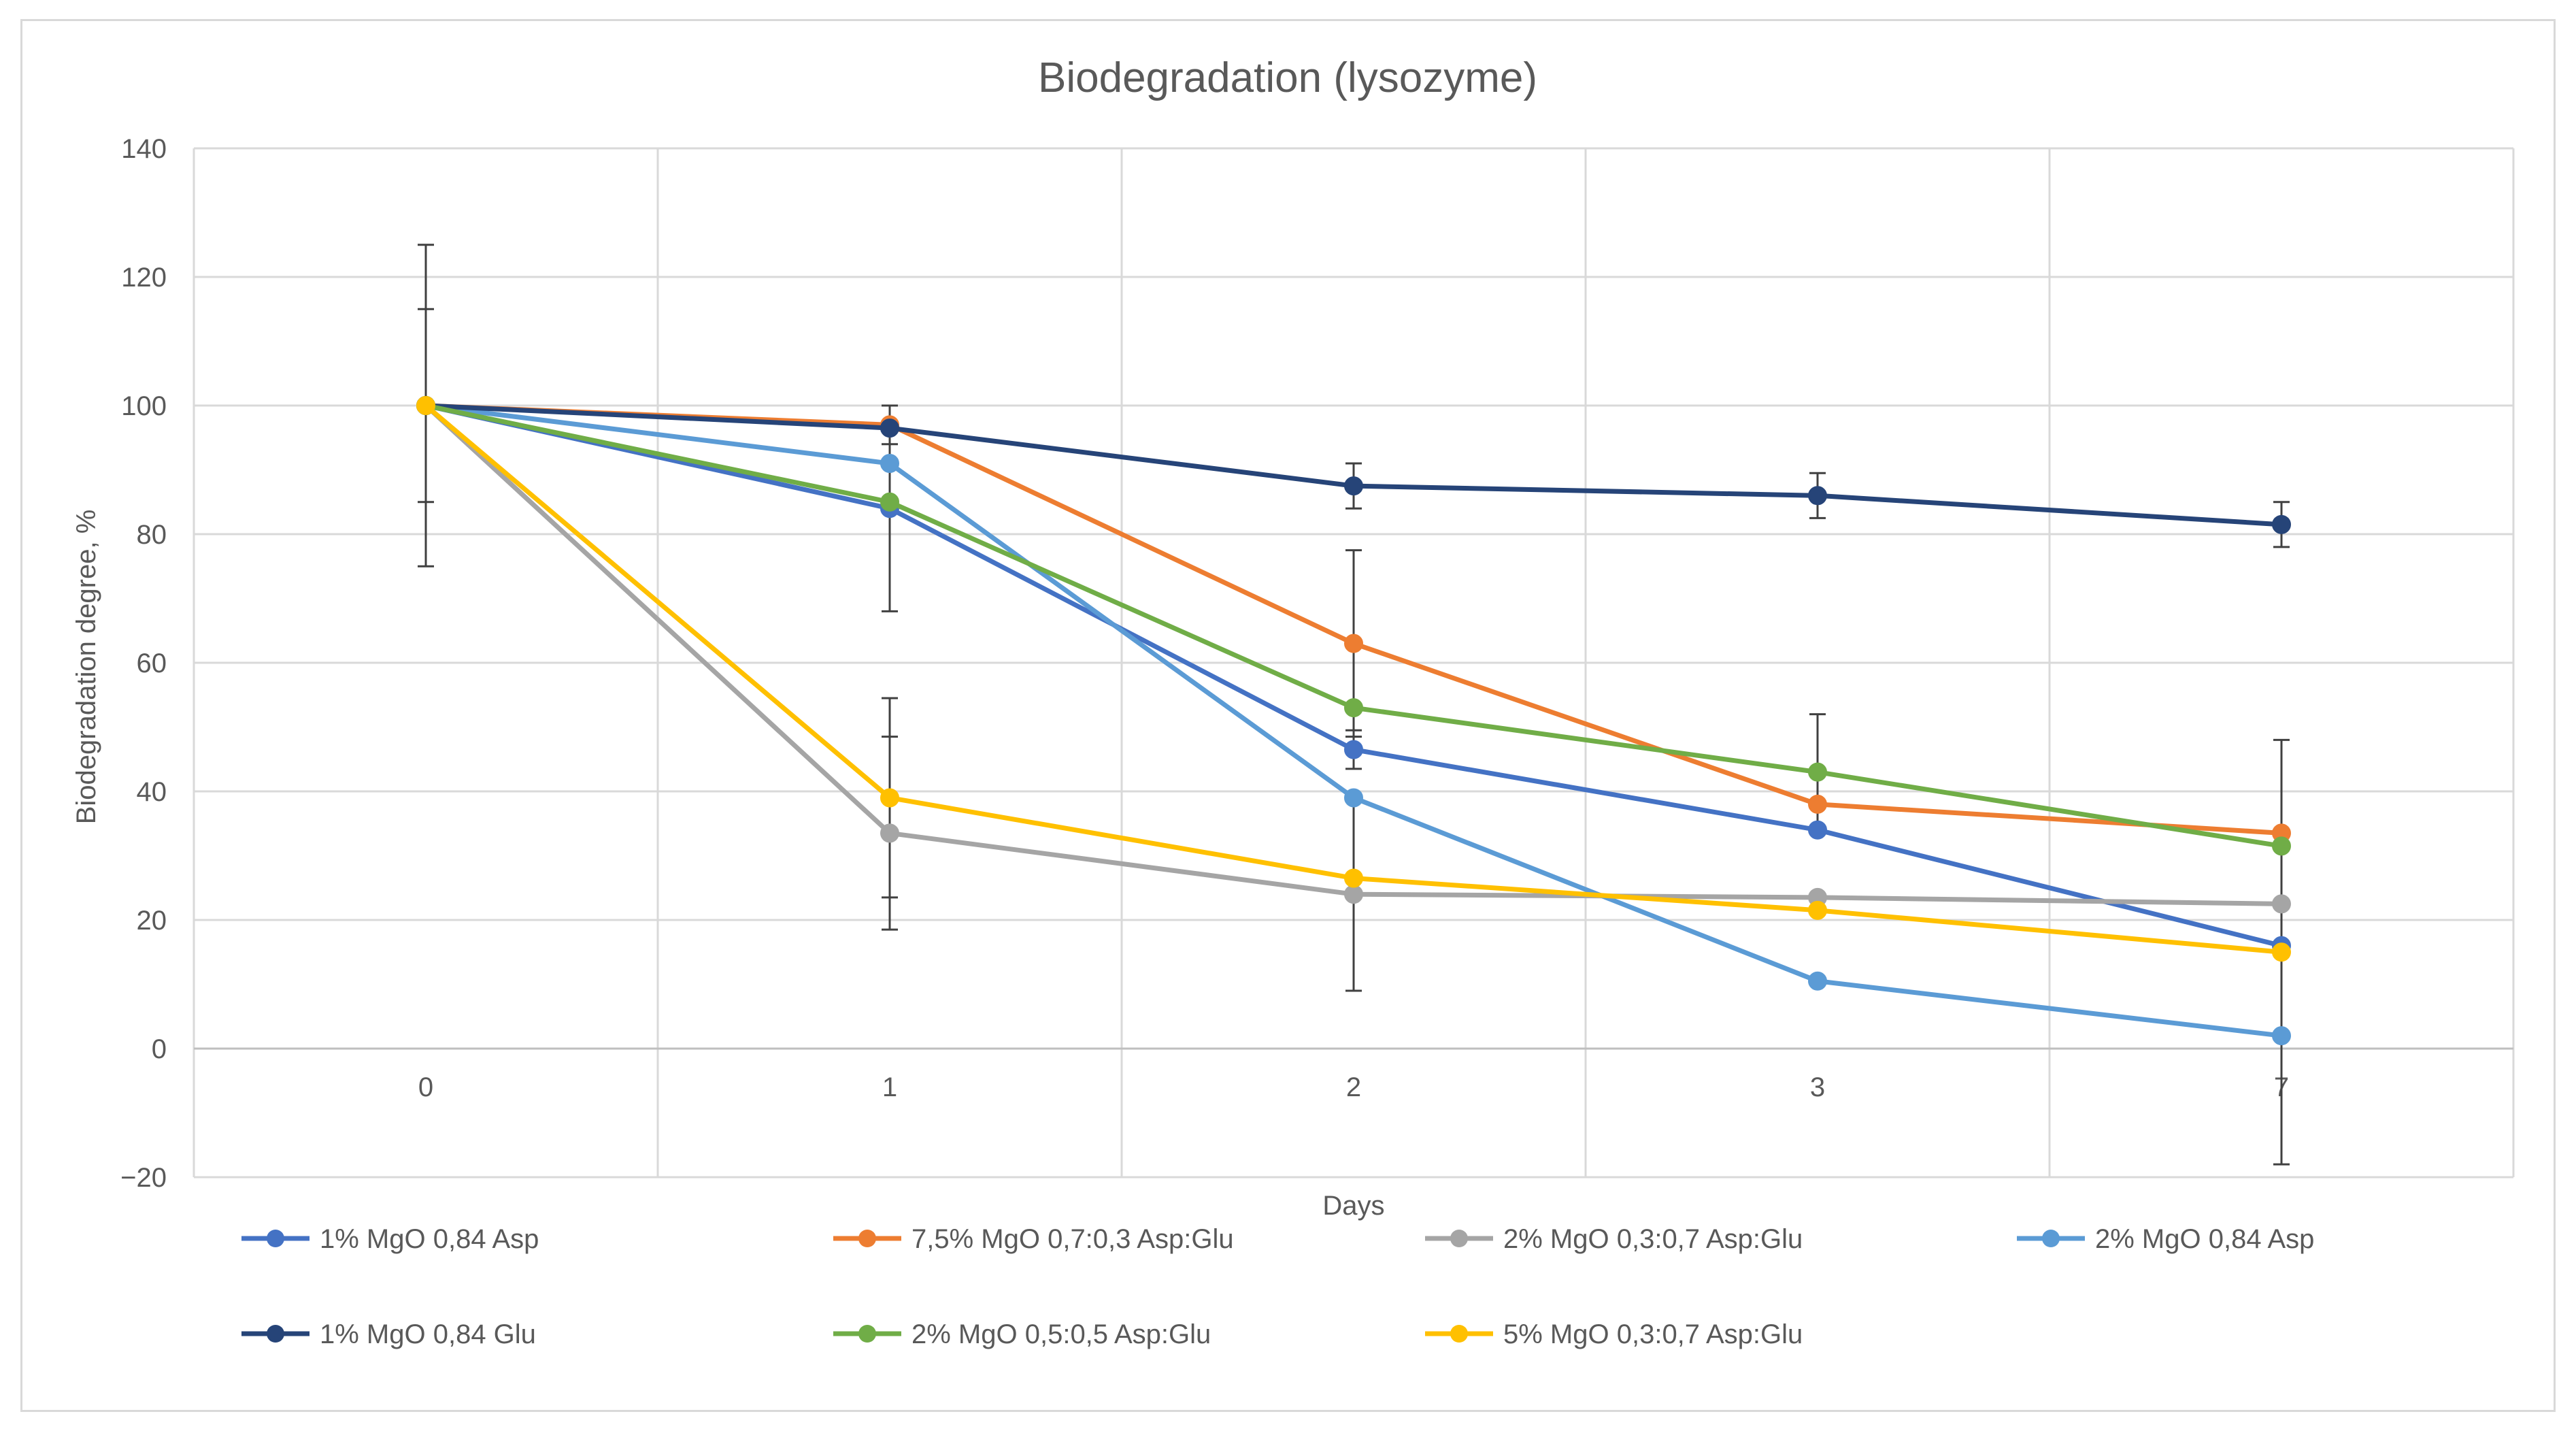 The image size is (2576, 1431). I want to click on x-tick-label: 0, so click(425, 1087).